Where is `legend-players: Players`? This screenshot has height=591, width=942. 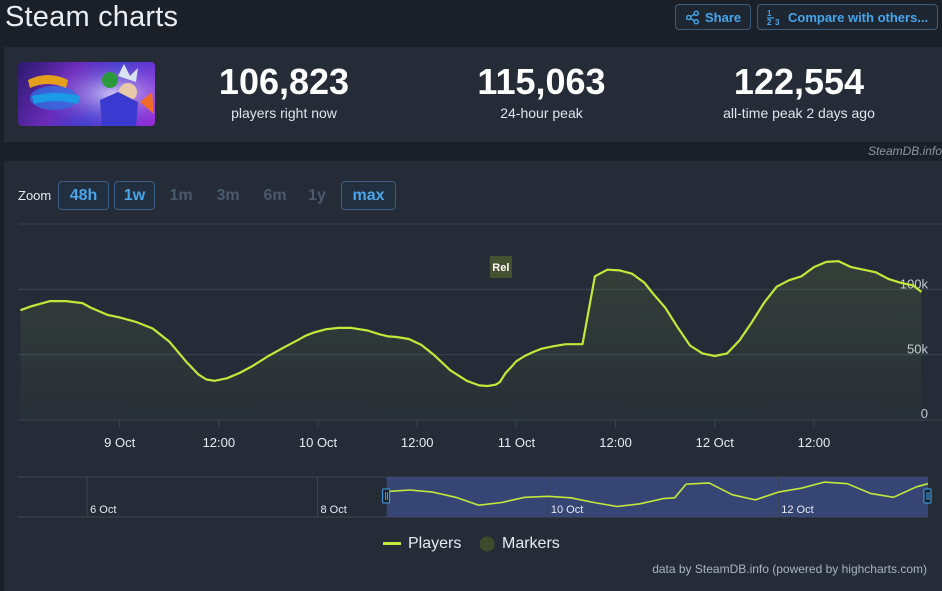 legend-players: Players is located at coordinates (422, 544).